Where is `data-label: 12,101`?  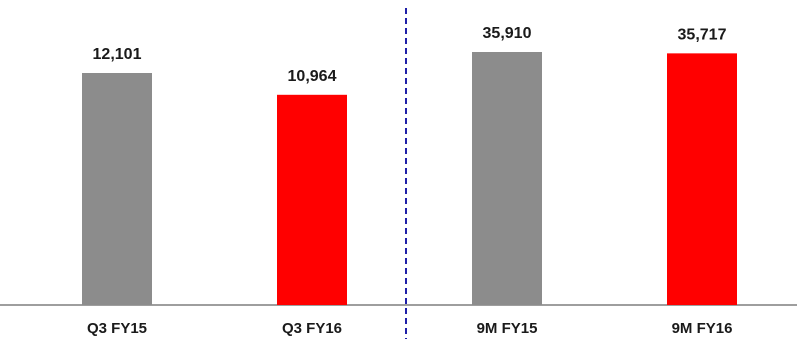
data-label: 12,101 is located at coordinates (117, 54).